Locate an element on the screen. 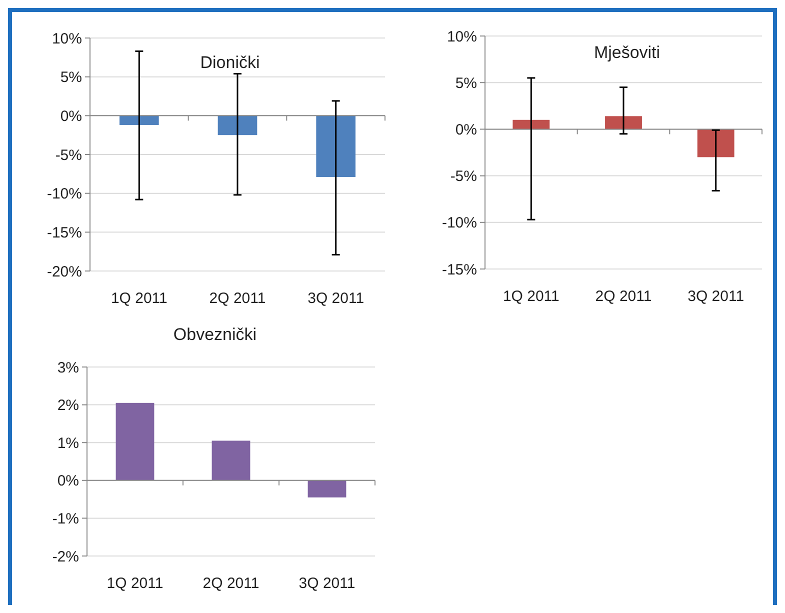 This screenshot has width=785, height=613. chart-title: Obveznički is located at coordinates (215, 334).